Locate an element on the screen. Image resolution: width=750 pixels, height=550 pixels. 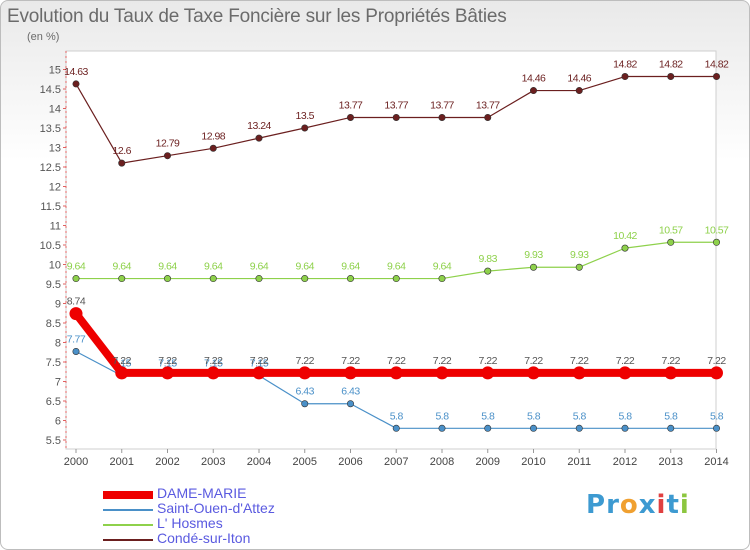
data-label: 14.46 is located at coordinates (579, 79).